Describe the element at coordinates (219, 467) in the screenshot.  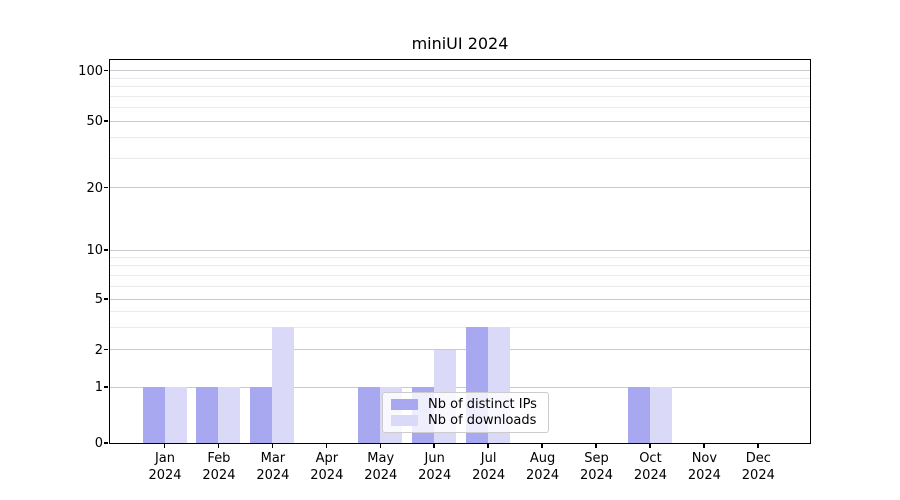
I see `x-tick-label-feb: Feb 2024` at that location.